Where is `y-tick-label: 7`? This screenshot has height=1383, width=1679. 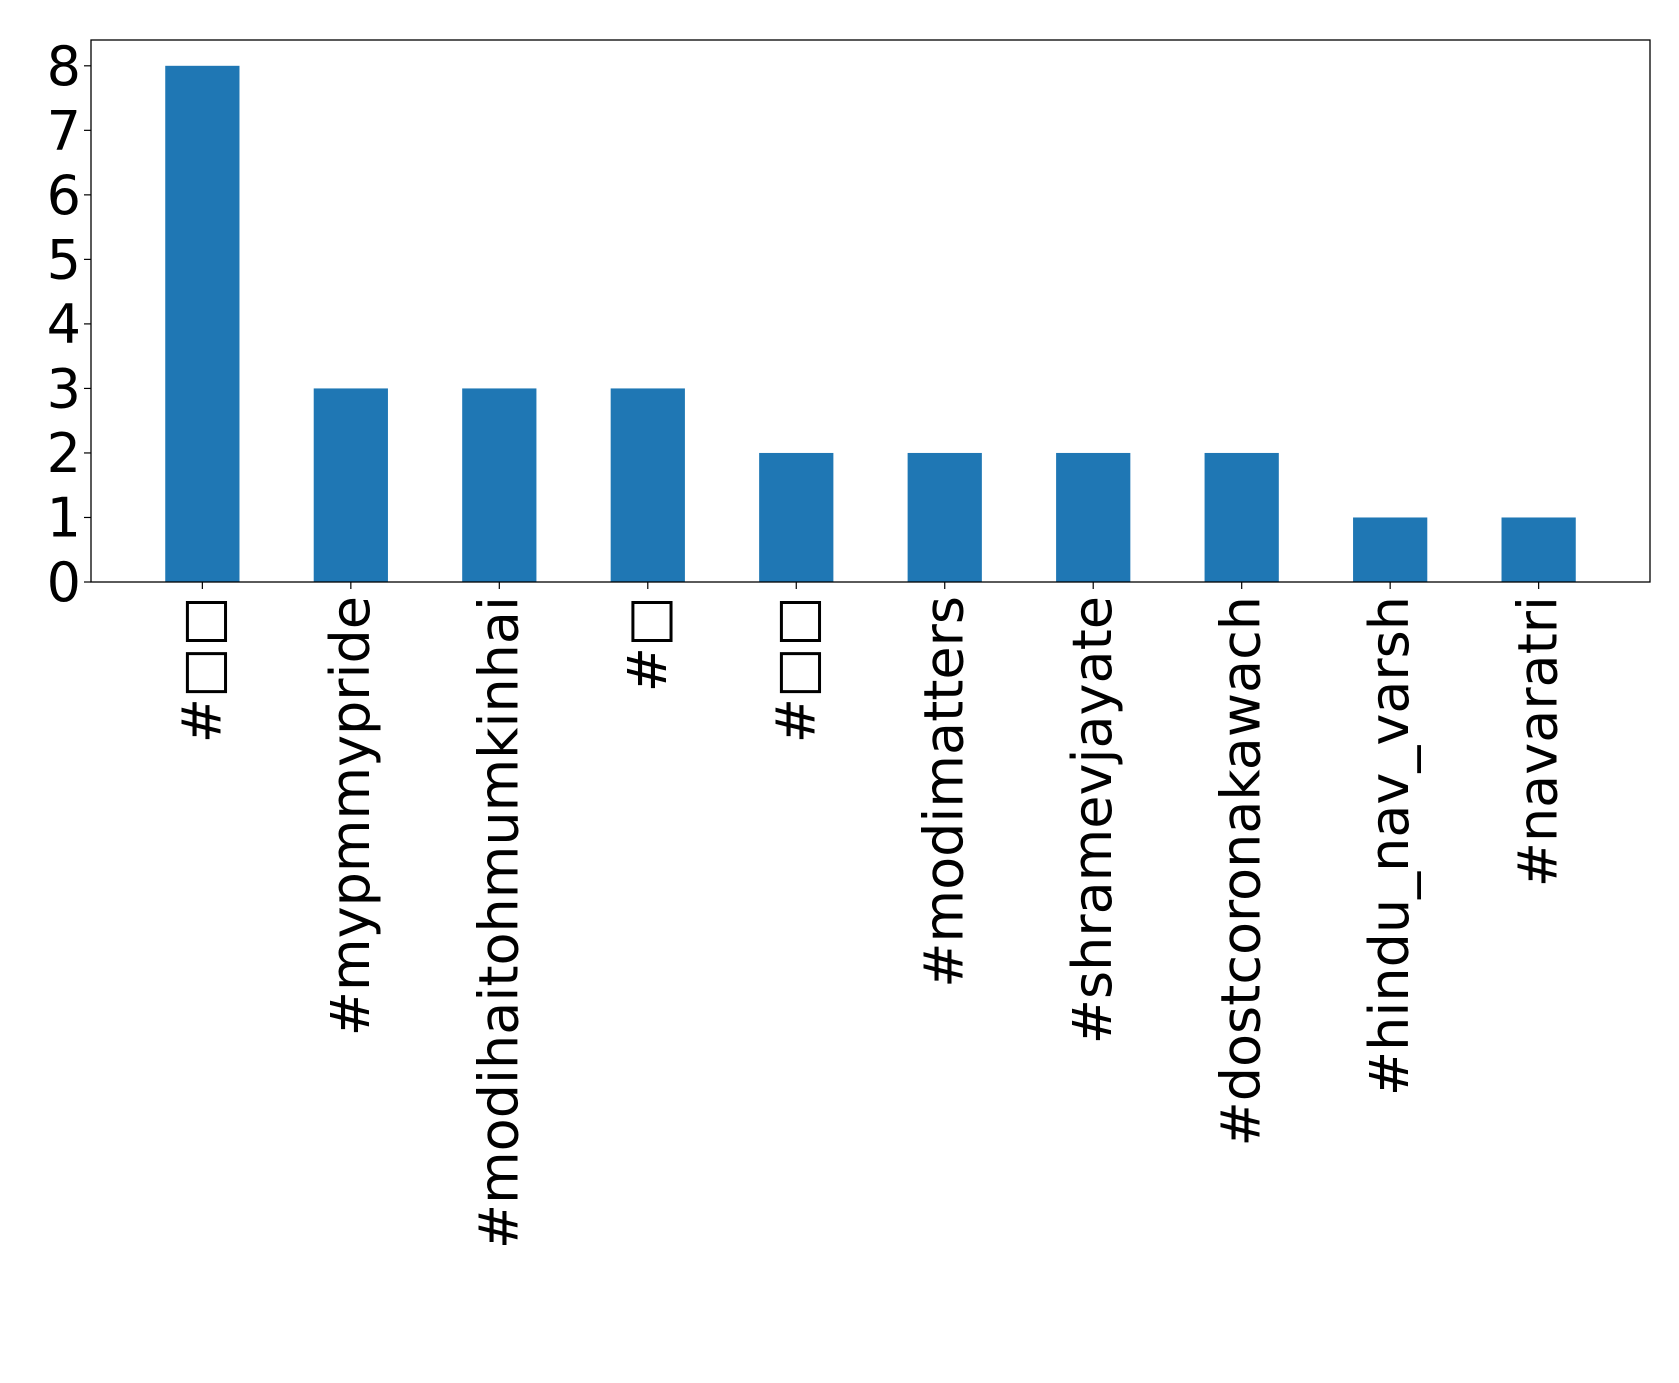 y-tick-label: 7 is located at coordinates (64, 130).